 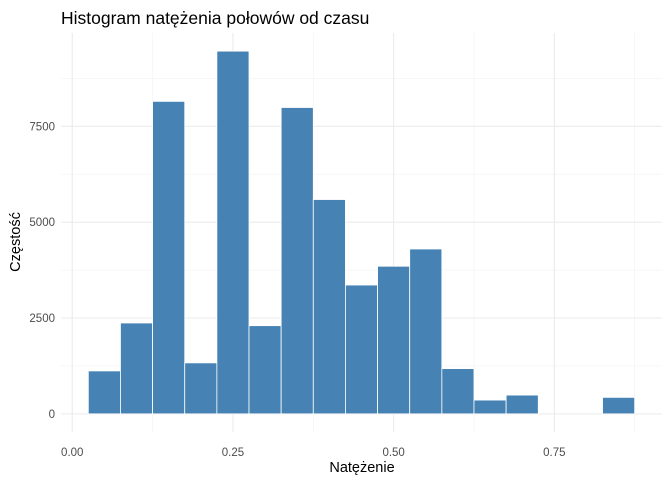 What do you see at coordinates (393, 453) in the screenshot?
I see `x-tick-label: 0.50` at bounding box center [393, 453].